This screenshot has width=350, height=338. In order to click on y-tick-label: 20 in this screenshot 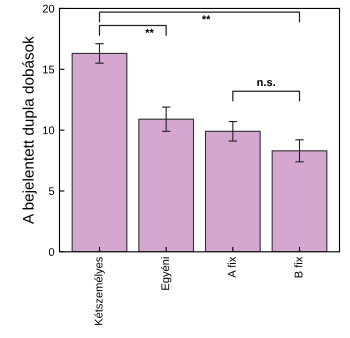, I will do `click(48, 8)`.